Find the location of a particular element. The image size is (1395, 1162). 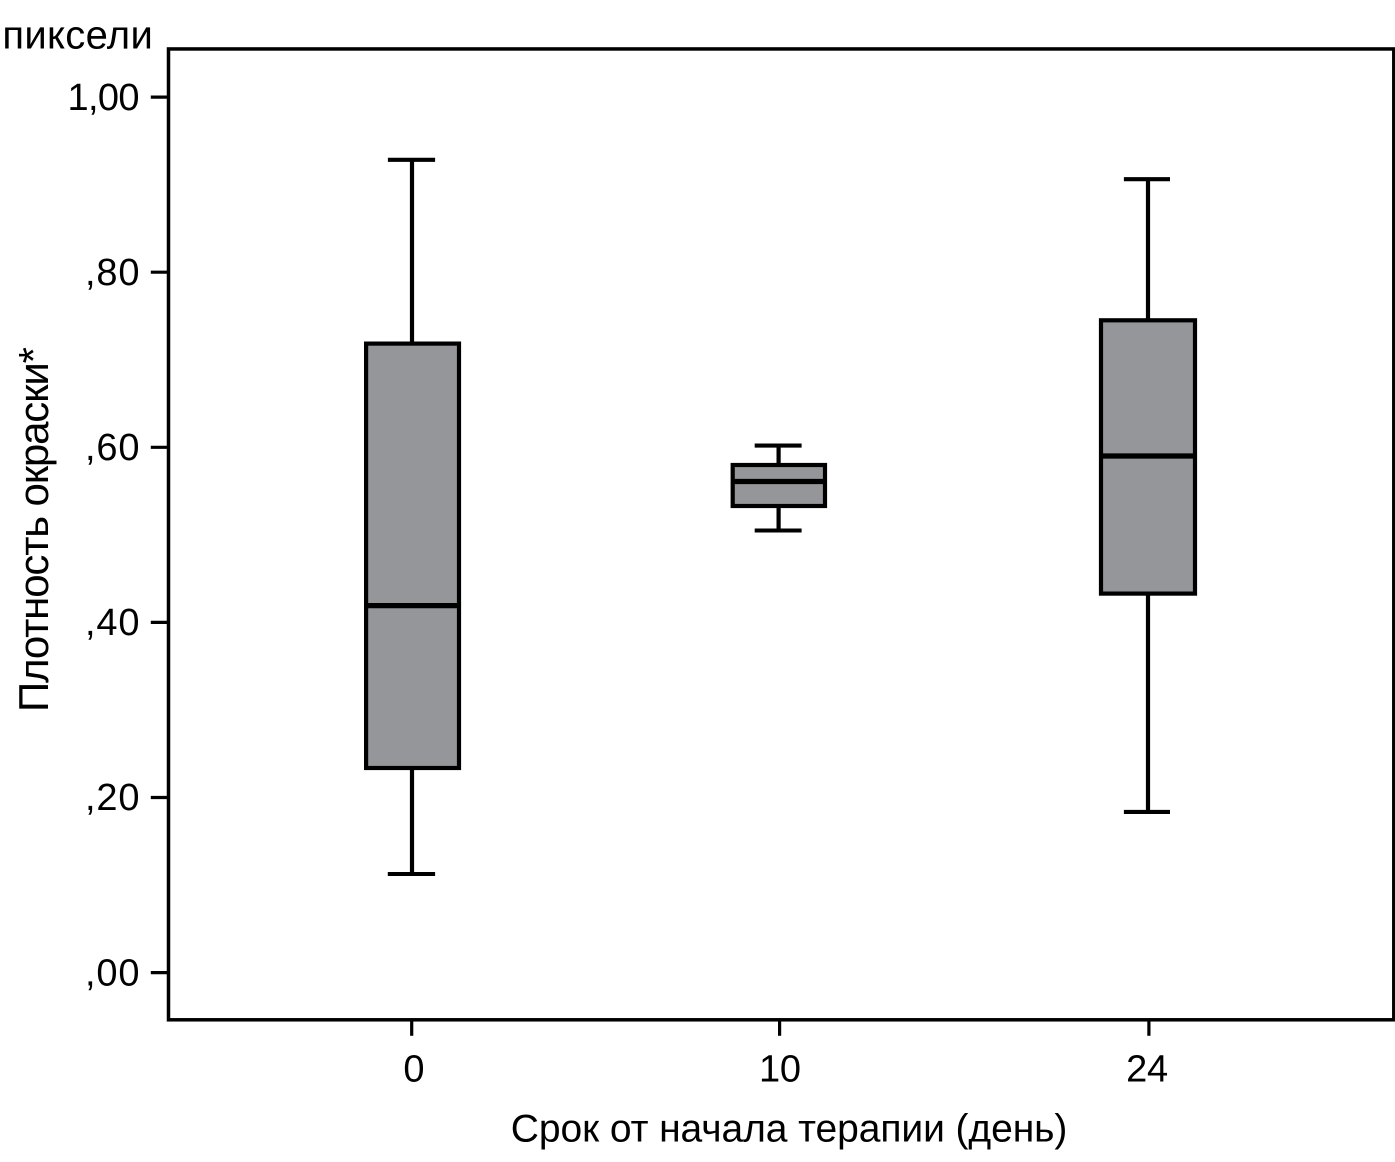

svg-text: 24 is located at coordinates (1147, 1070).